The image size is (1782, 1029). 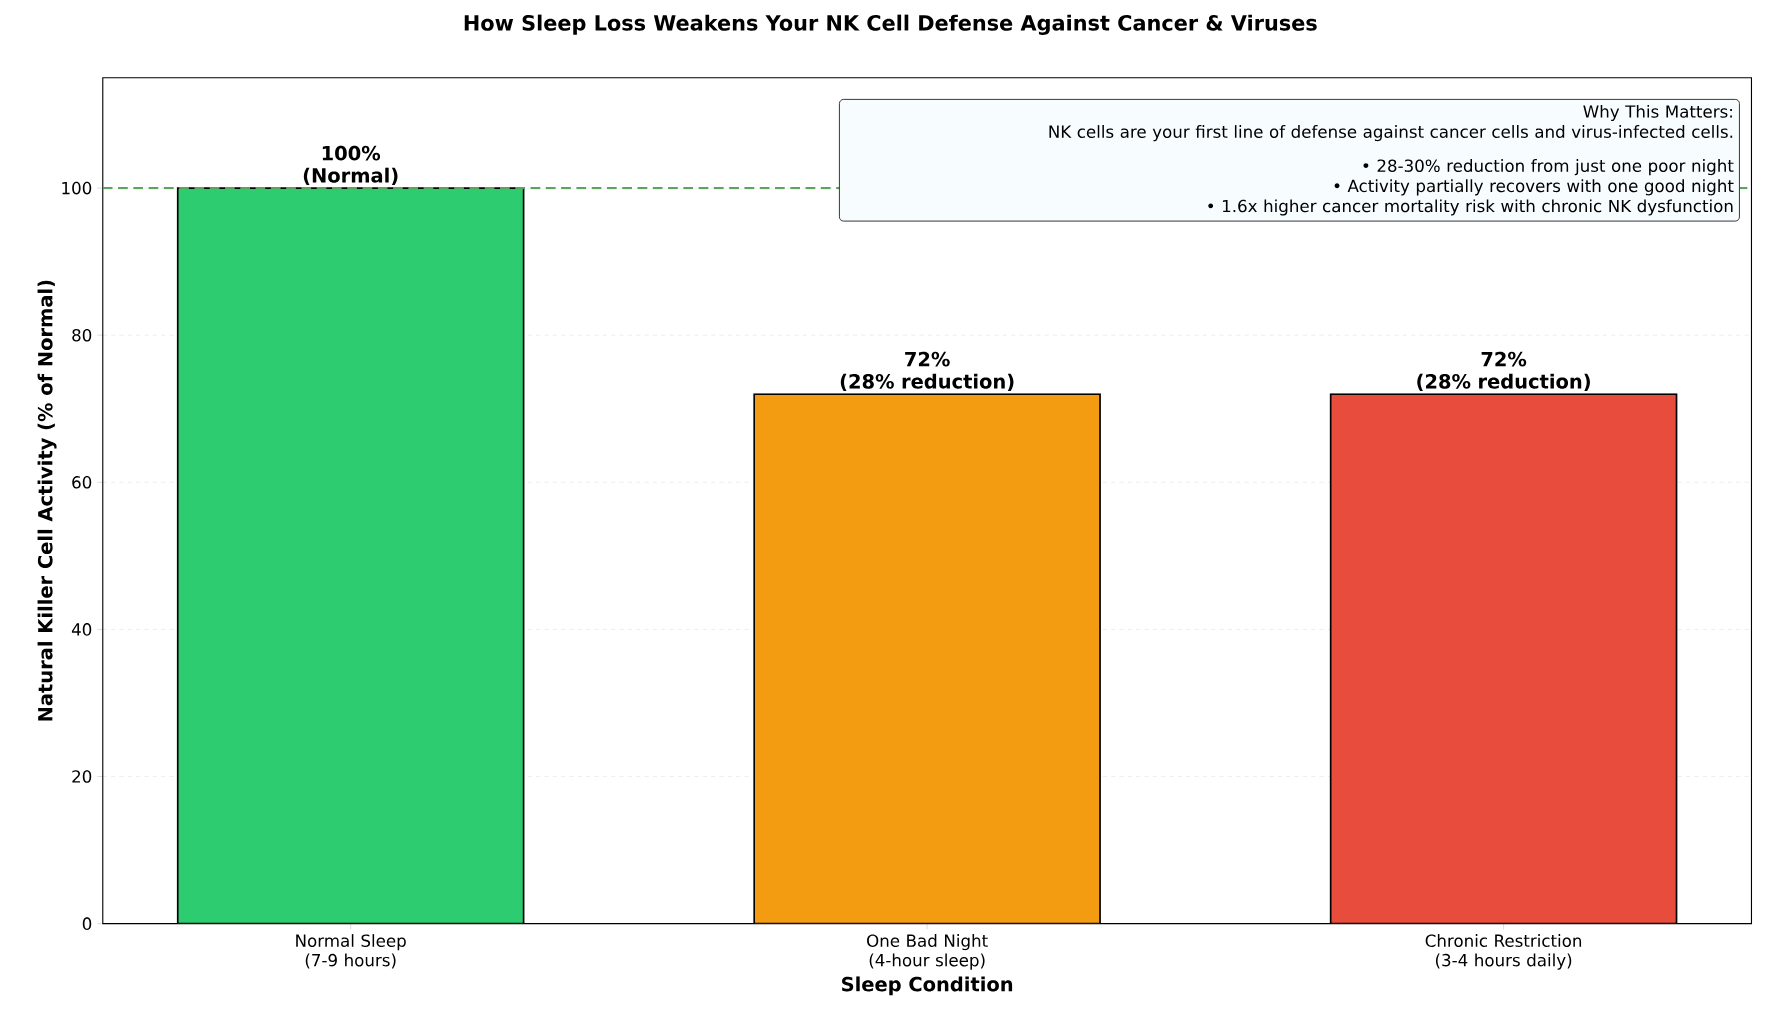 What do you see at coordinates (77, 188) in the screenshot?
I see `y-tick-label: 100` at bounding box center [77, 188].